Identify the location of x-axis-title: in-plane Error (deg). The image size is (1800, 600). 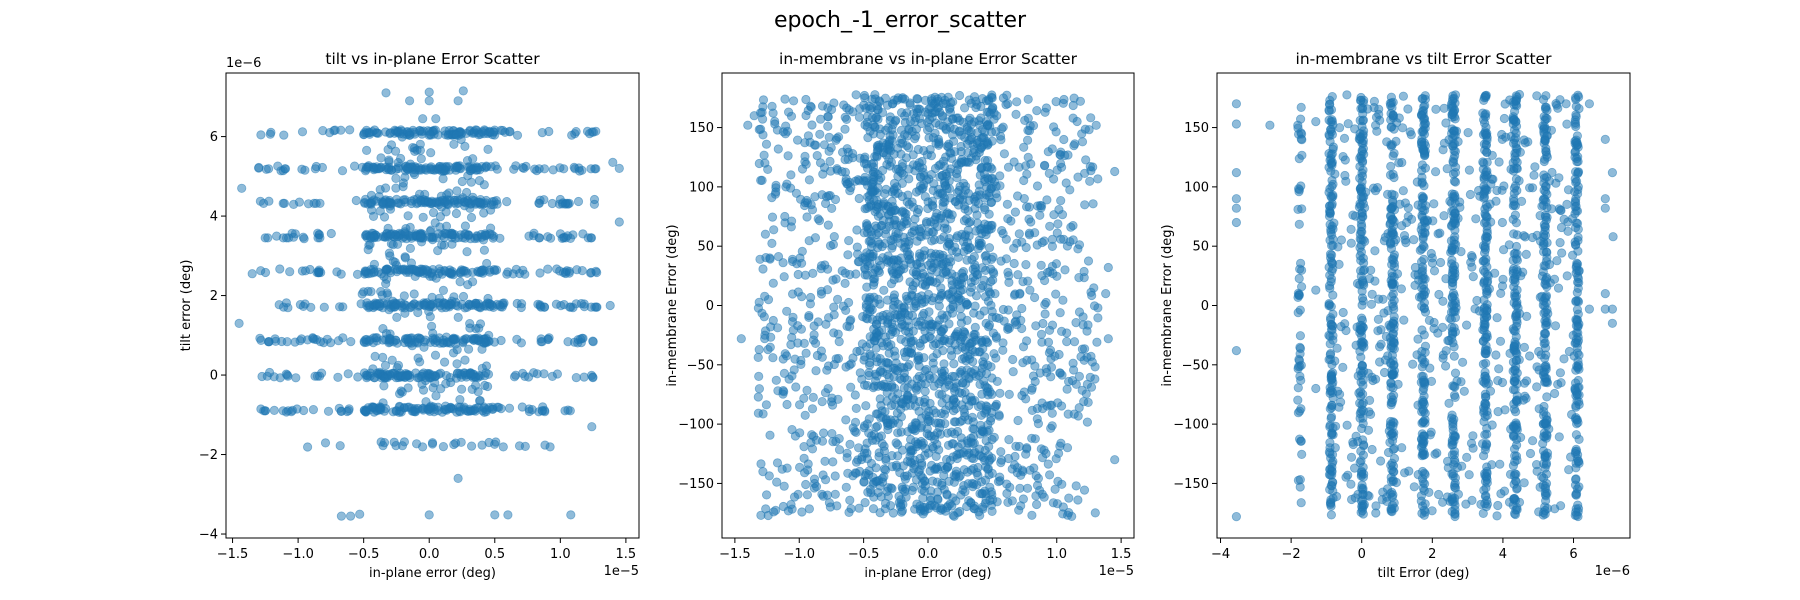
(927, 573).